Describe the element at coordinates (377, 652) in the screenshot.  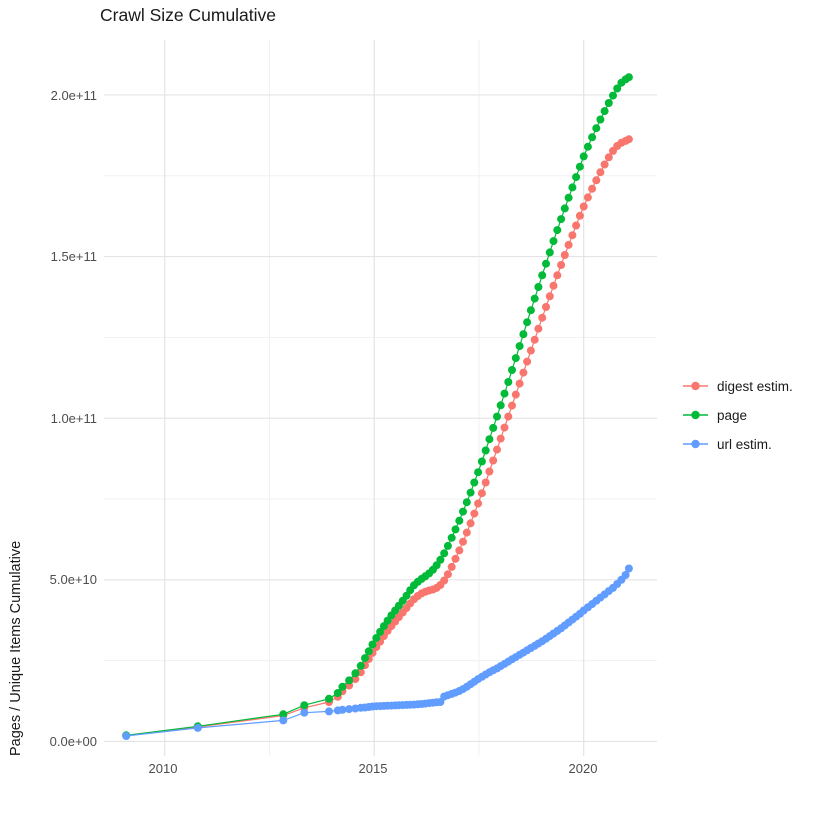
I see `series-url-estim` at that location.